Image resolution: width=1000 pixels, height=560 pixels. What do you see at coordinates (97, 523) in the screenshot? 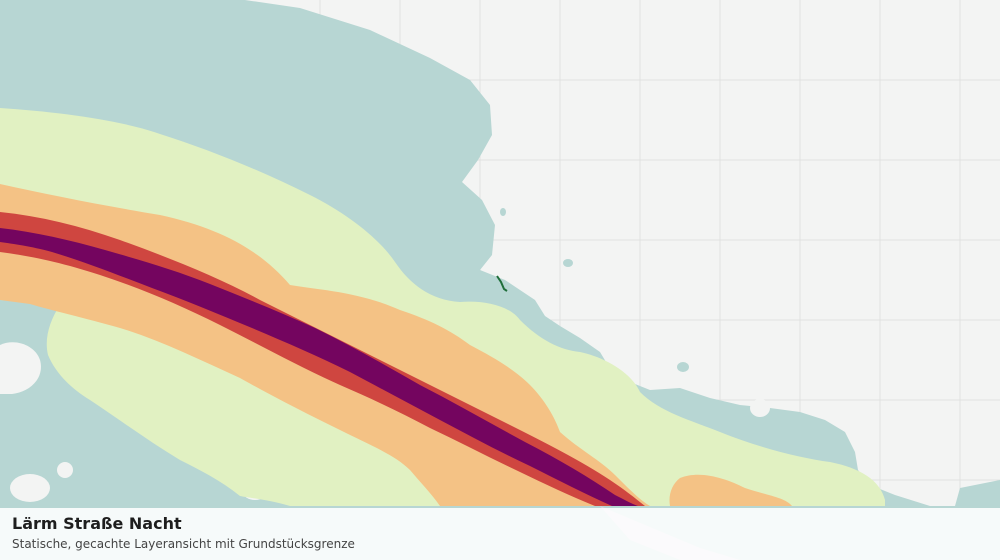
I see `map-title: Lärm Straße Nacht` at bounding box center [97, 523].